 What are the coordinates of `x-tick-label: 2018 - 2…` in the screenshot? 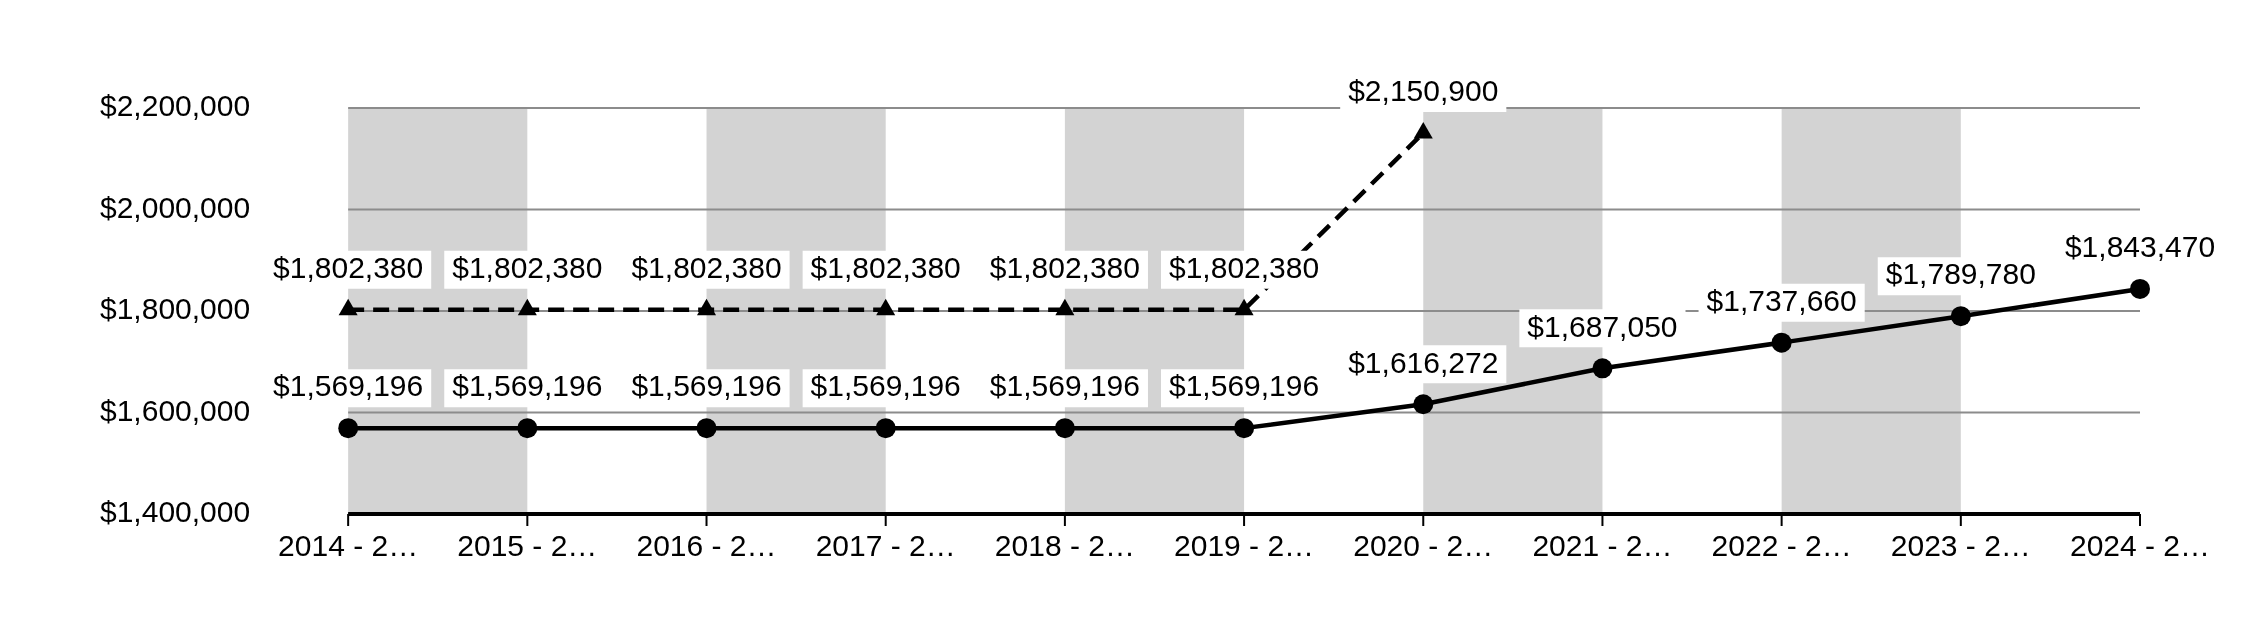 It's located at (1064, 546).